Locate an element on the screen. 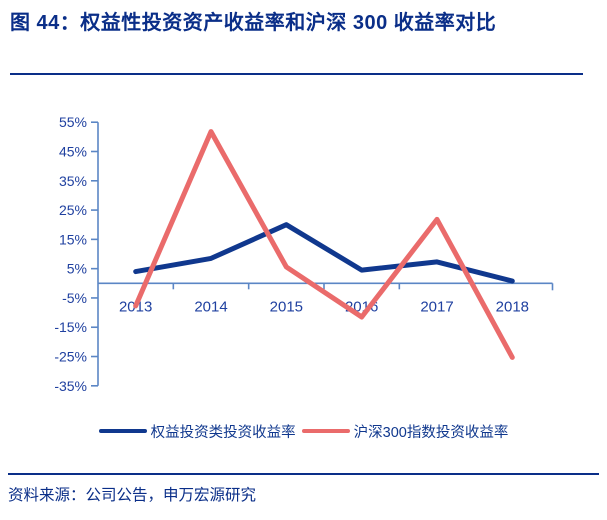  y-tick-label: 25% is located at coordinates (73, 210).